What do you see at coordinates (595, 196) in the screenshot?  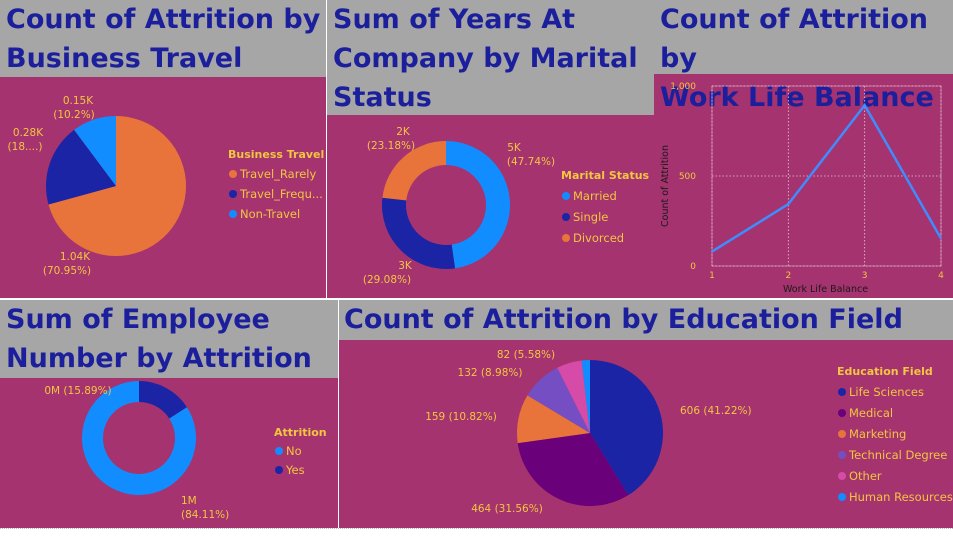 I see `marital-status-legend-item: Married` at bounding box center [595, 196].